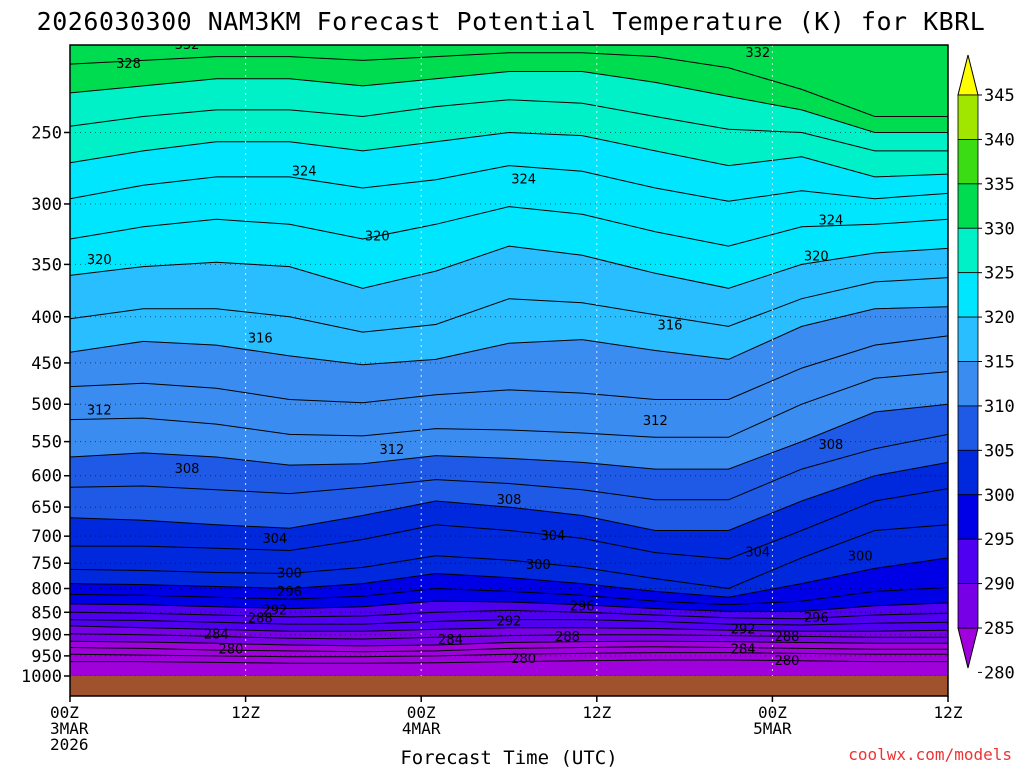 This screenshot has width=1024, height=768. Describe the element at coordinates (509, 686) in the screenshot. I see `ground-strip` at that location.